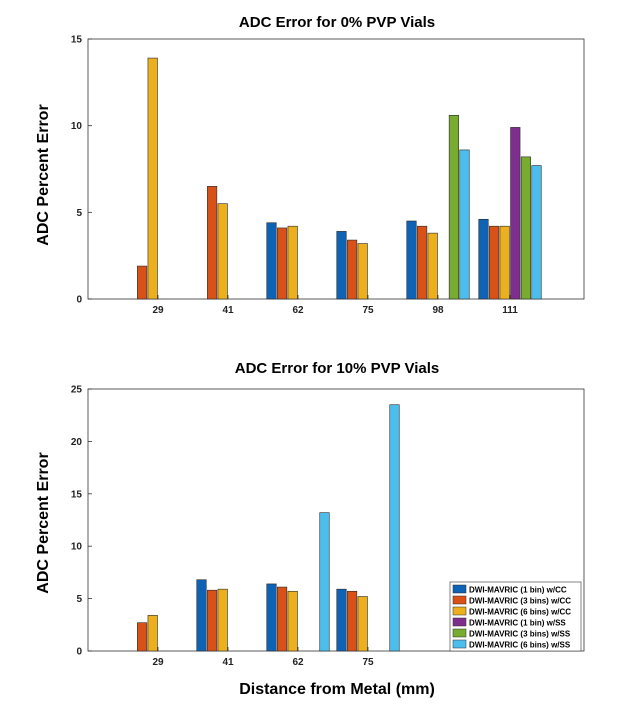  I want to click on legend-entry: DWI-MAVRIC (1 bin) w/SS, so click(517, 623).